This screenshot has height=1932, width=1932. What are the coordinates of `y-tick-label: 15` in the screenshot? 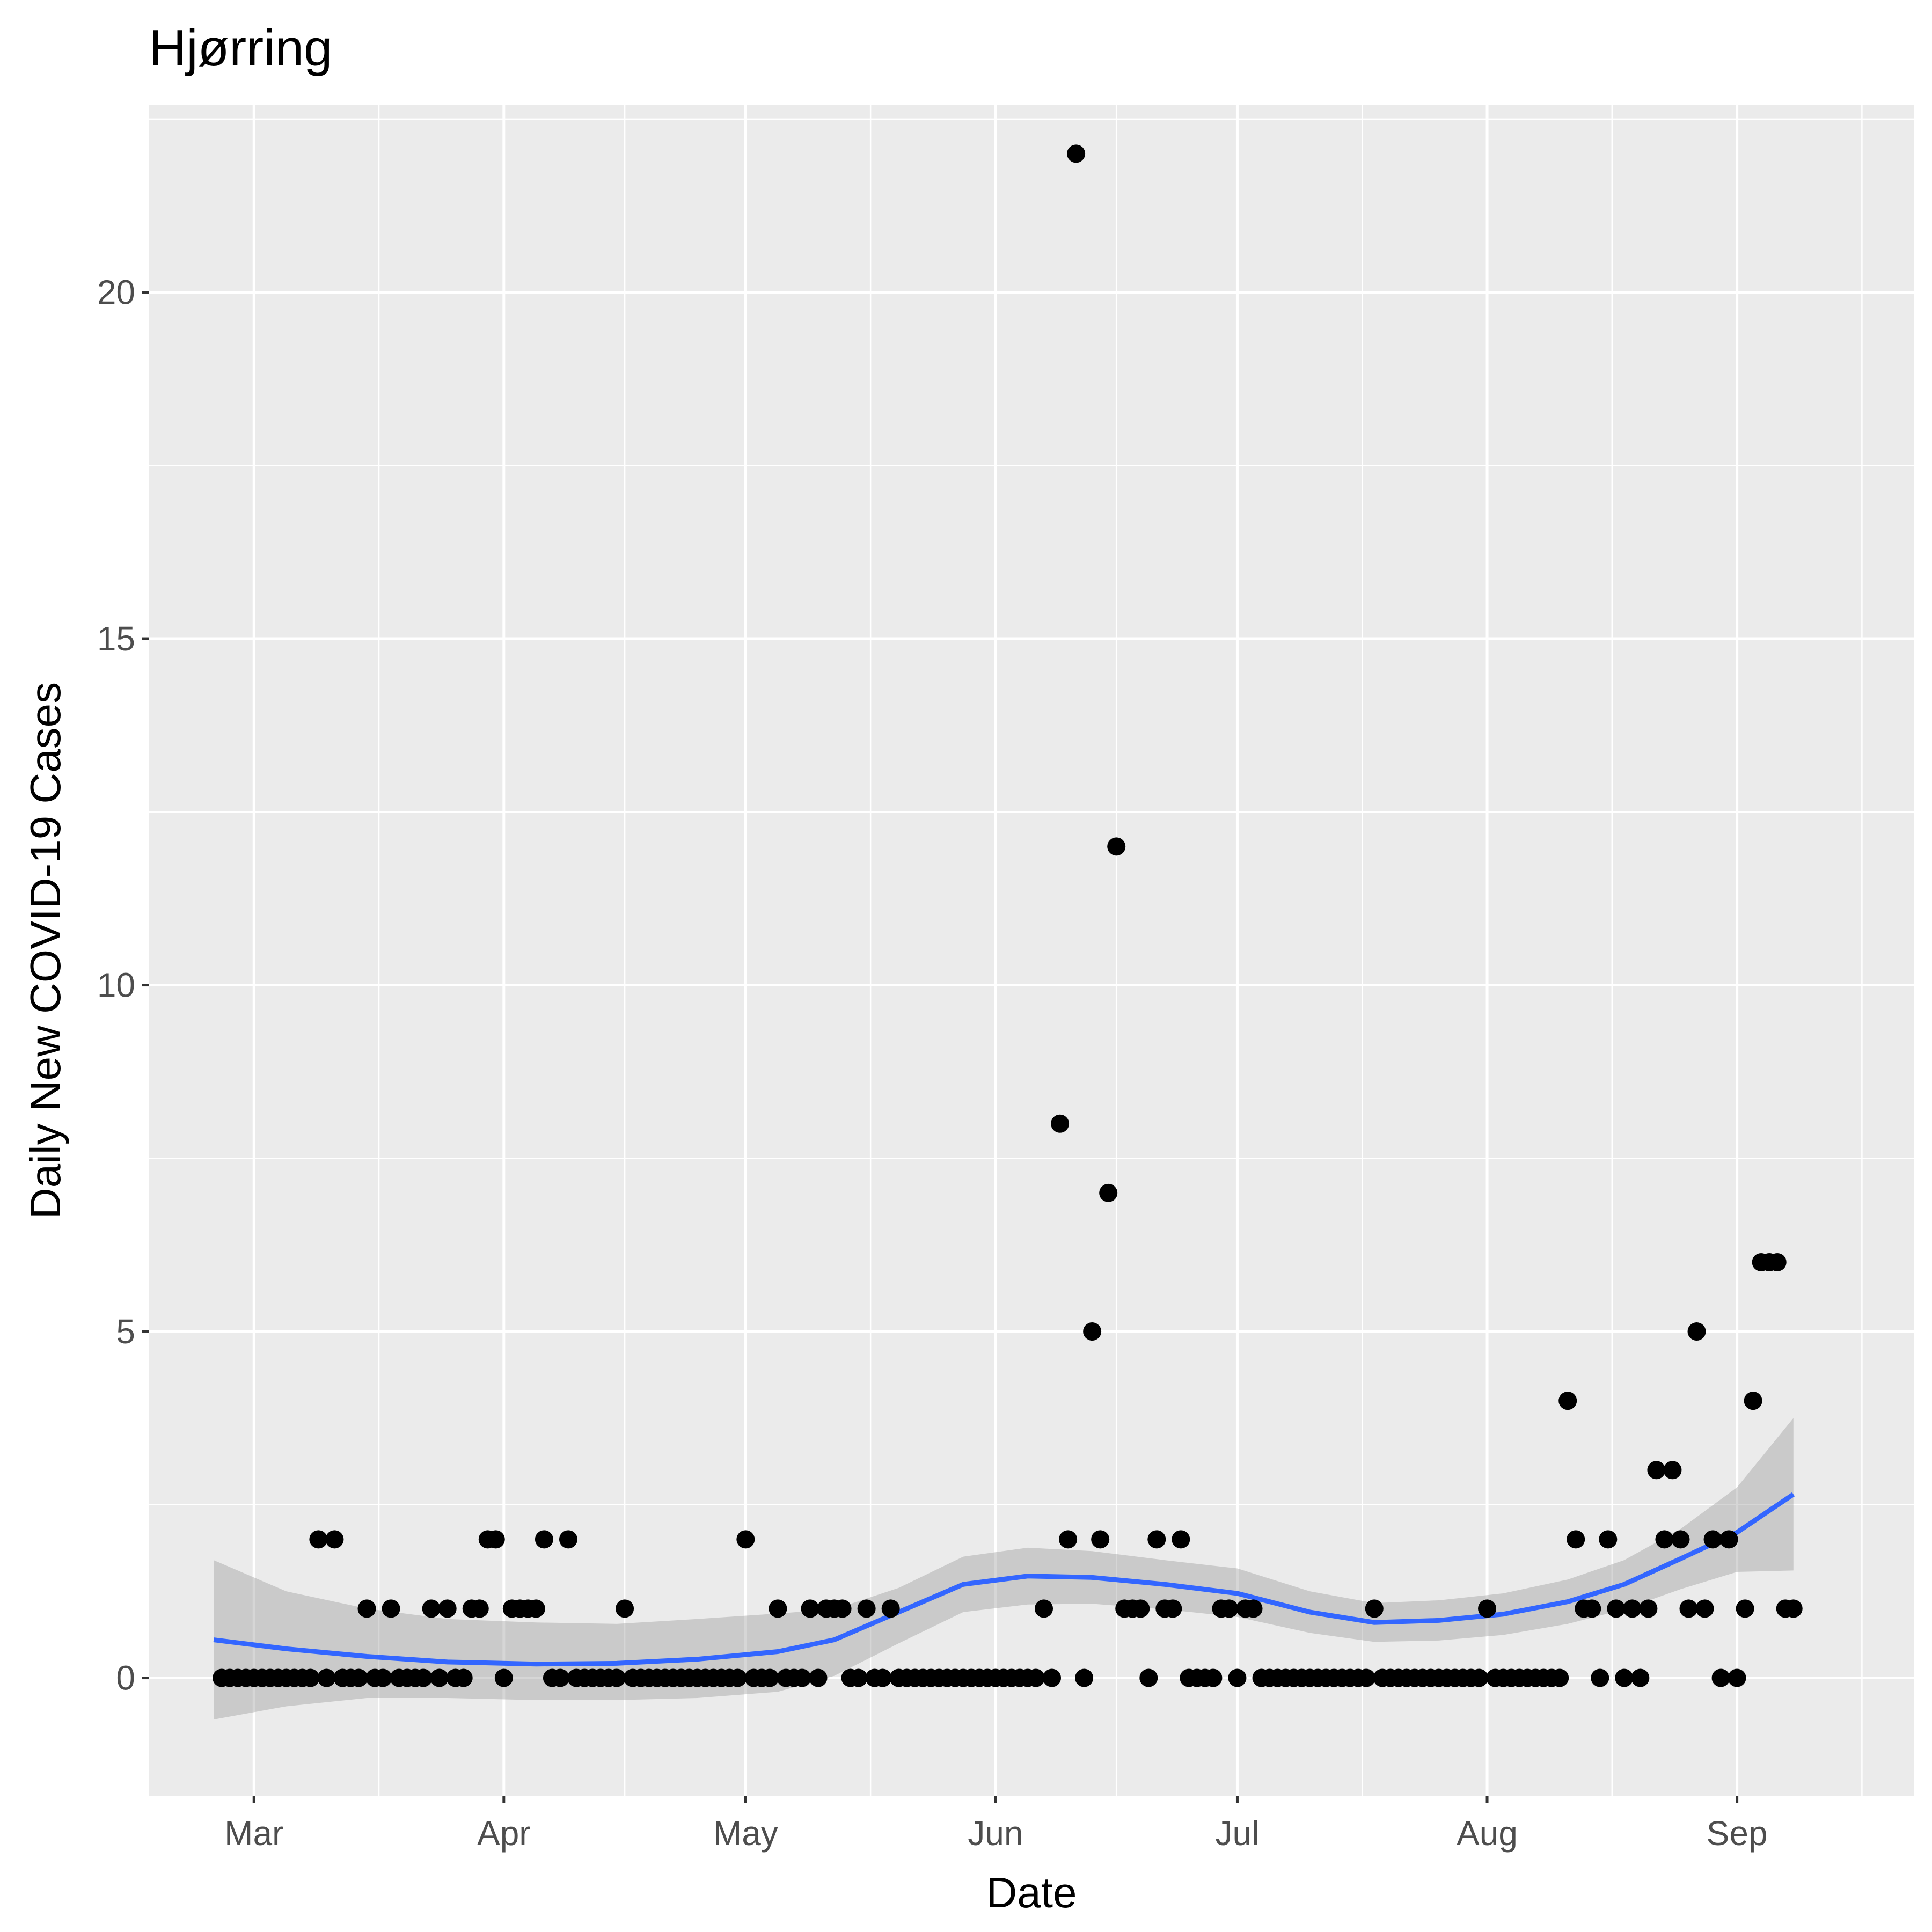 It's located at (116, 638).